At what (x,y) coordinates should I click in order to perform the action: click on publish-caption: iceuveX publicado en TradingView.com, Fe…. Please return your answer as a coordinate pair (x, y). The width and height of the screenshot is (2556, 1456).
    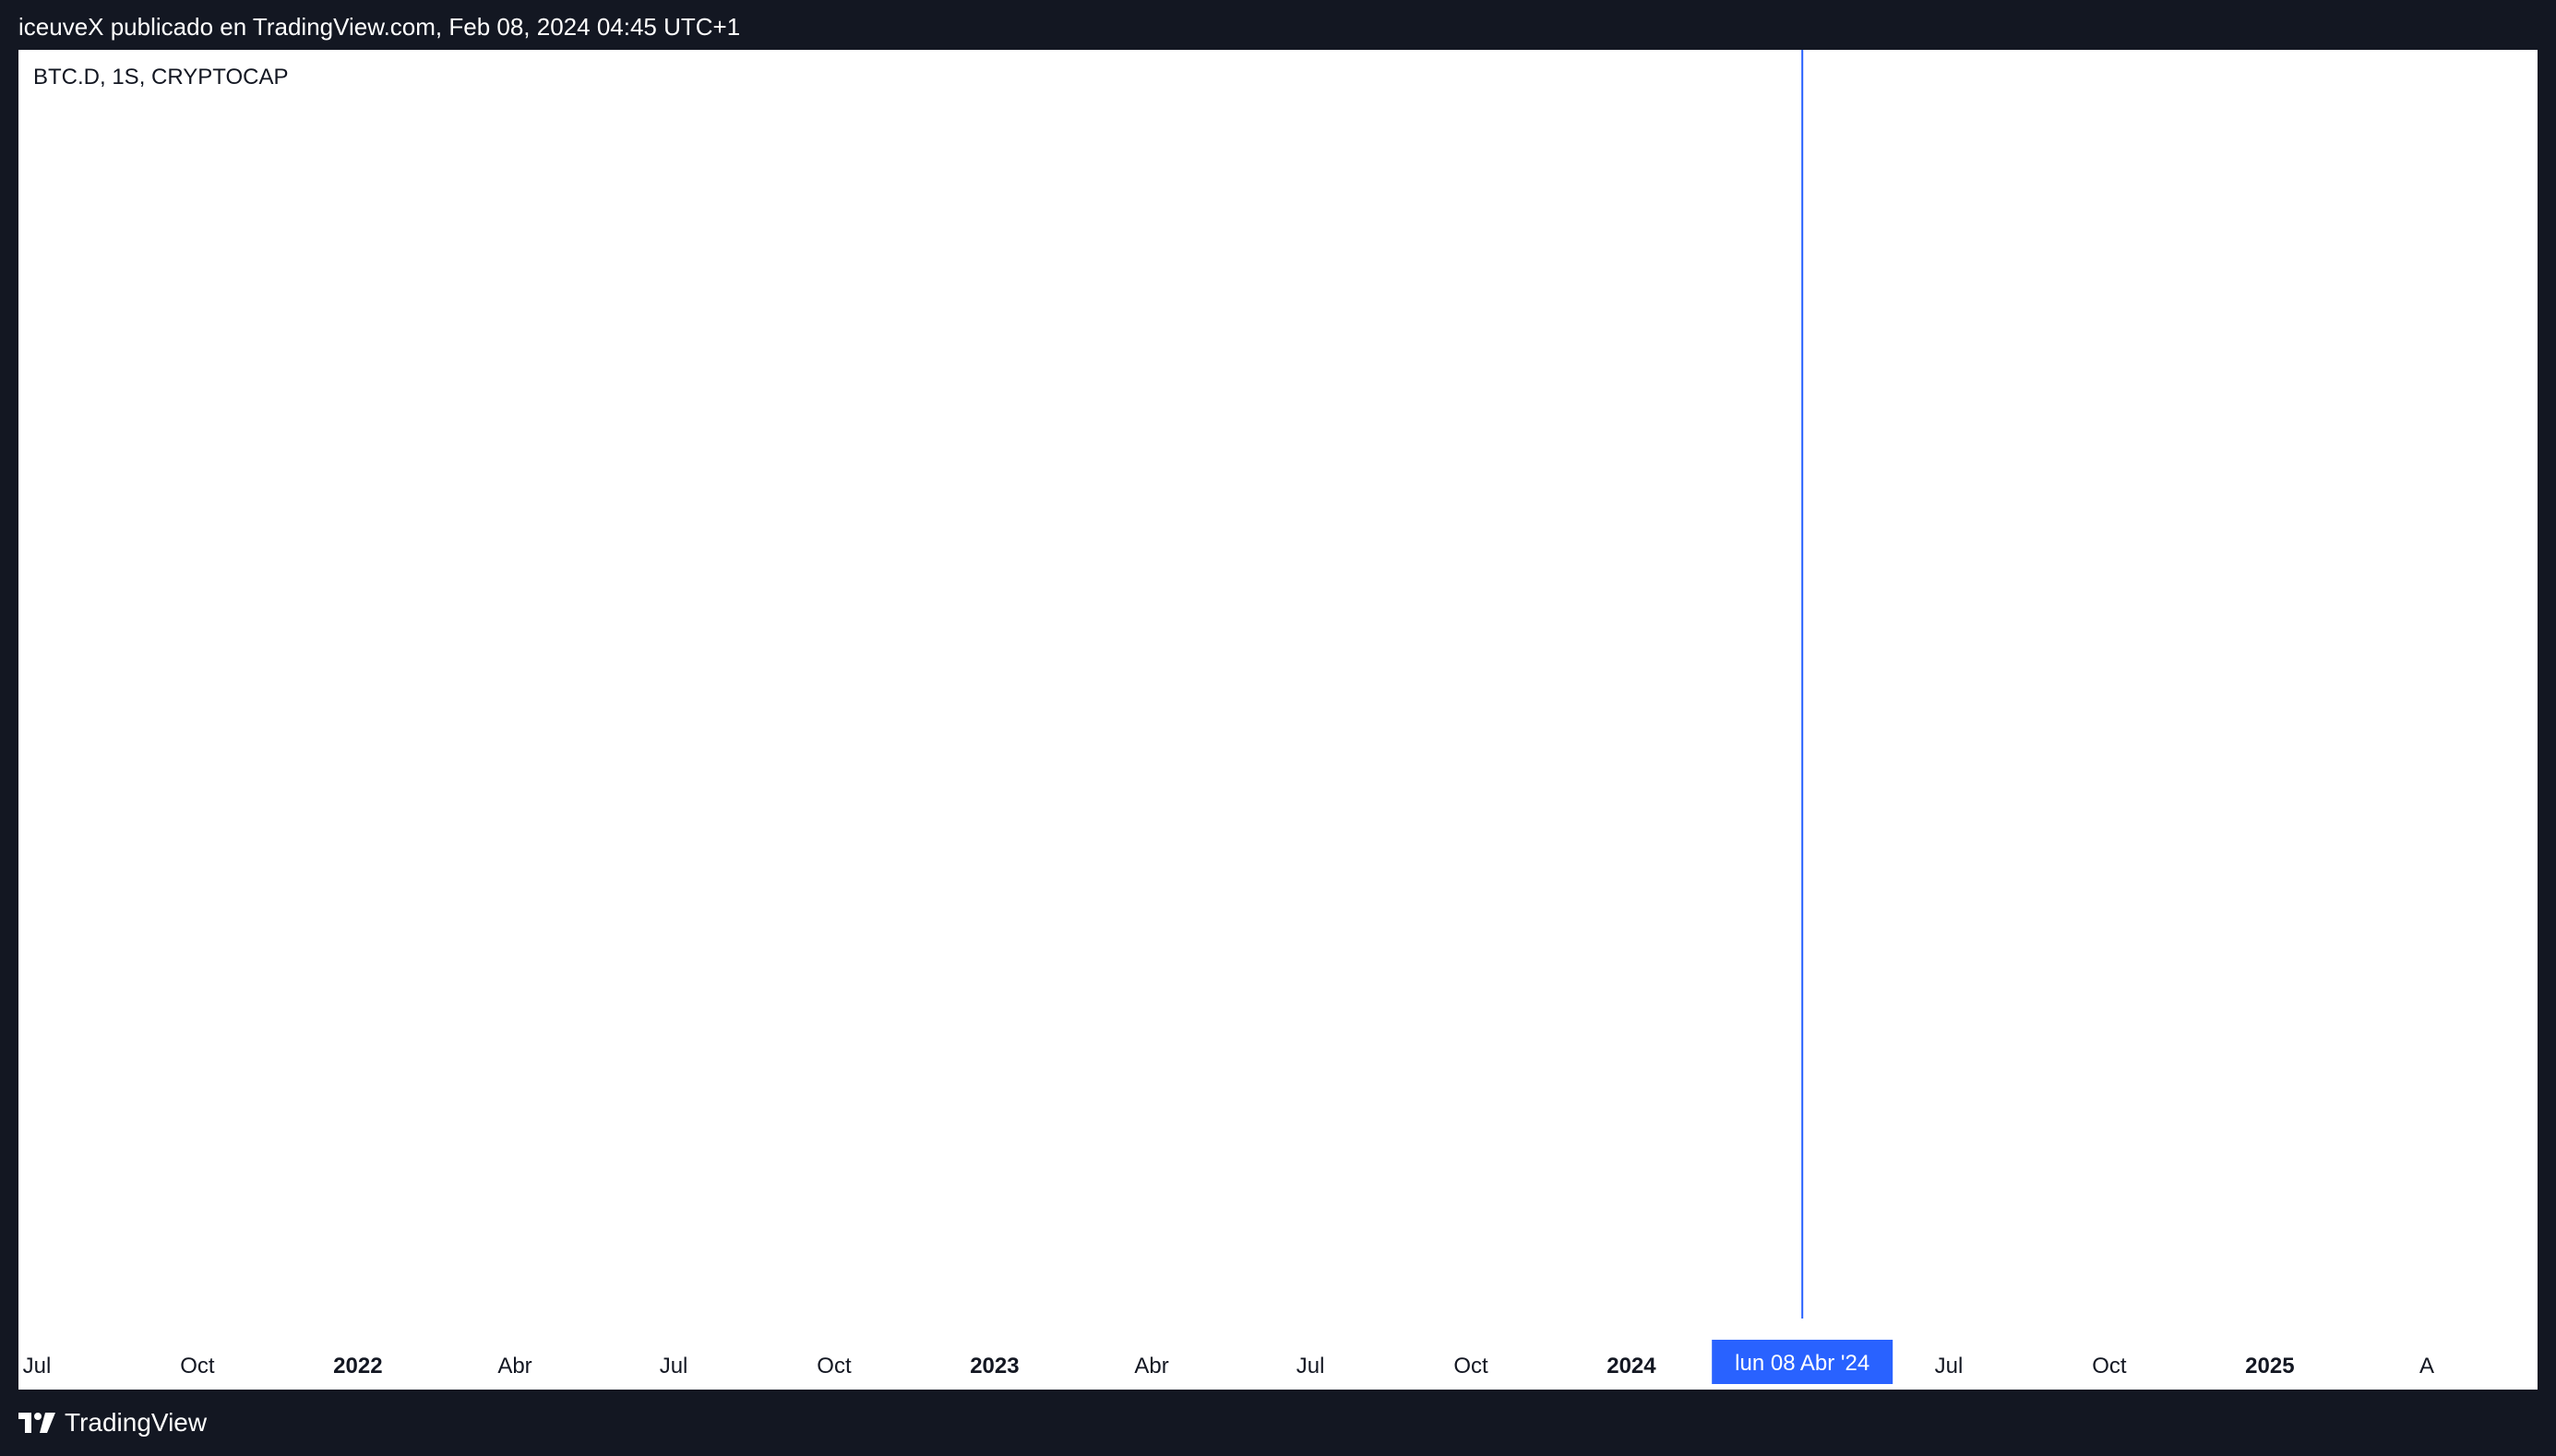
    Looking at the image, I should click on (379, 27).